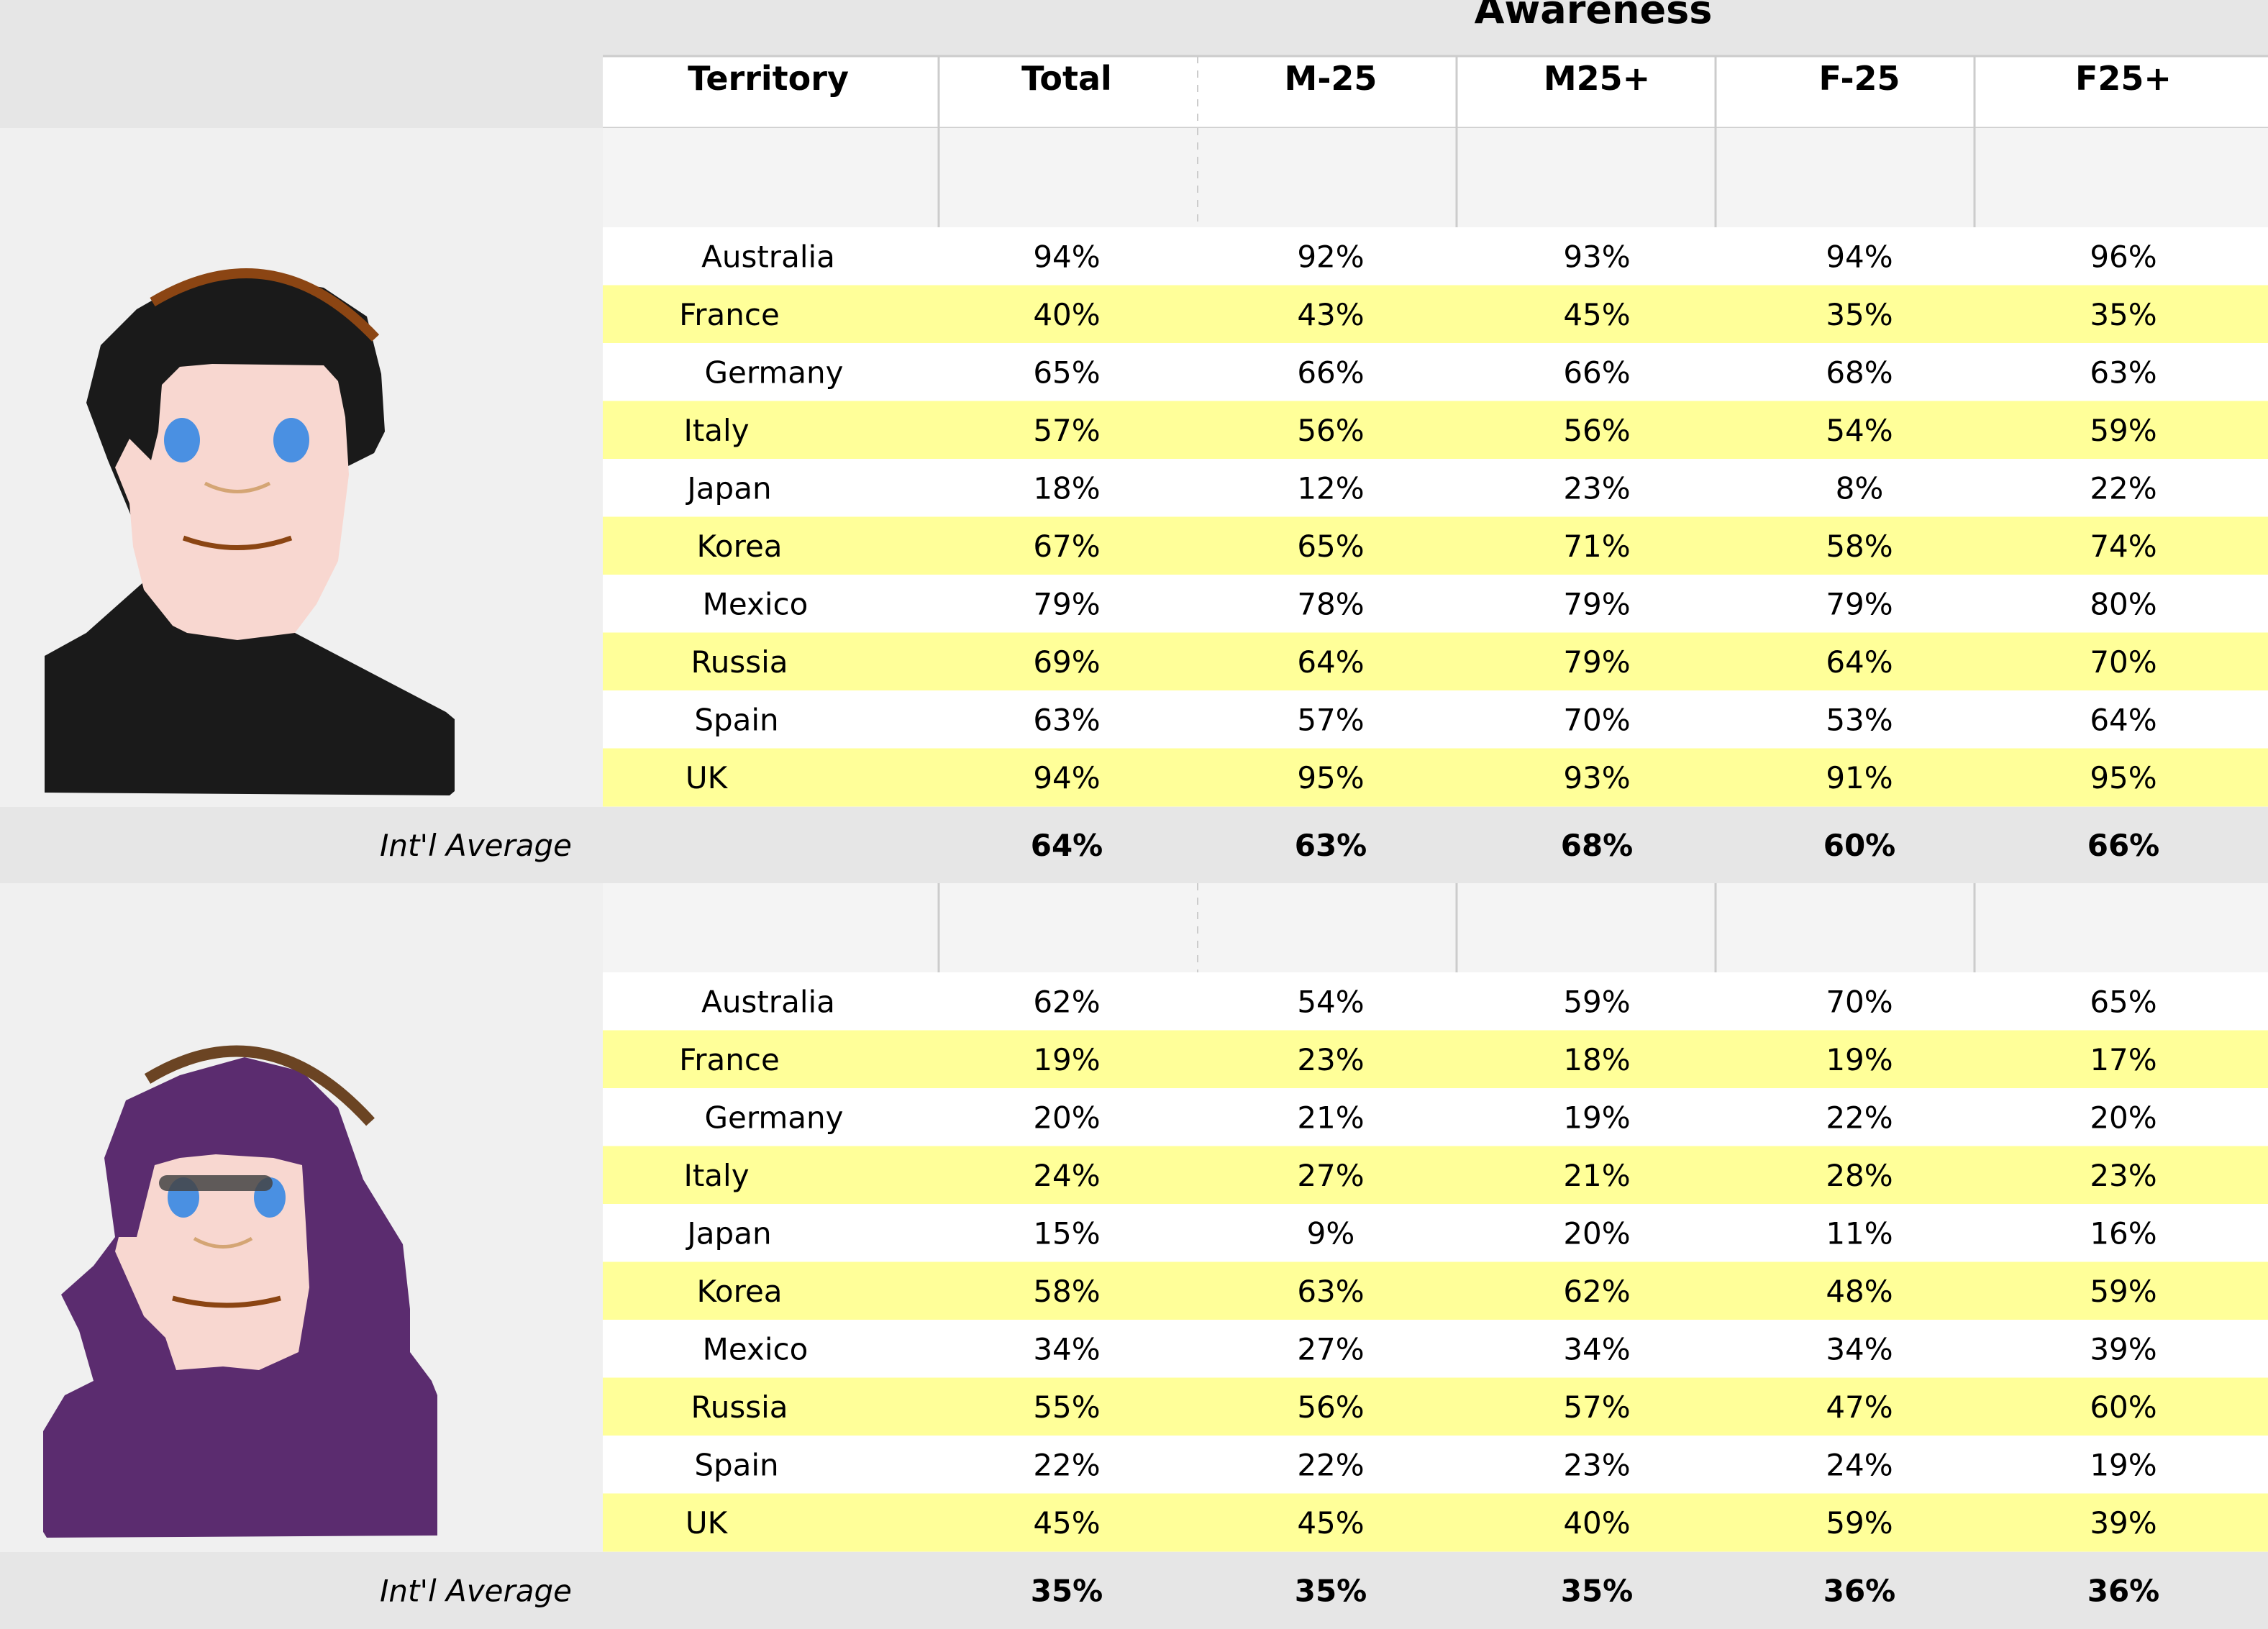 This screenshot has width=2268, height=1629. I want to click on section-1-row-8-value-3: 23%, so click(1596, 1464).